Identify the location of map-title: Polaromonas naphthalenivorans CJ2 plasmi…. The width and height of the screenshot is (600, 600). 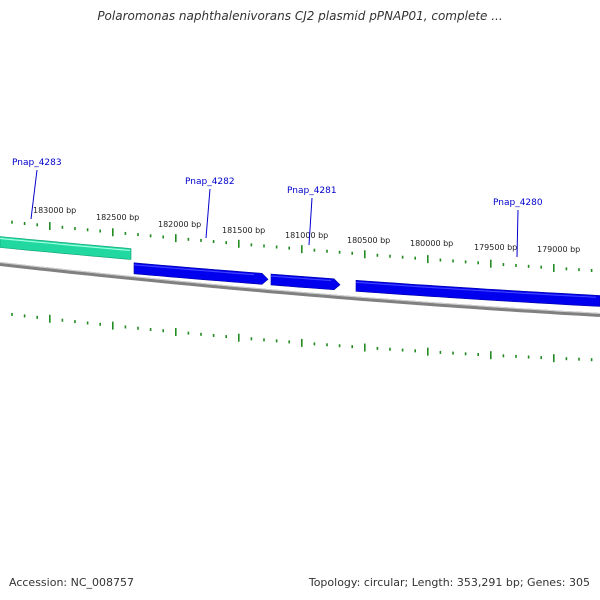
(300, 16).